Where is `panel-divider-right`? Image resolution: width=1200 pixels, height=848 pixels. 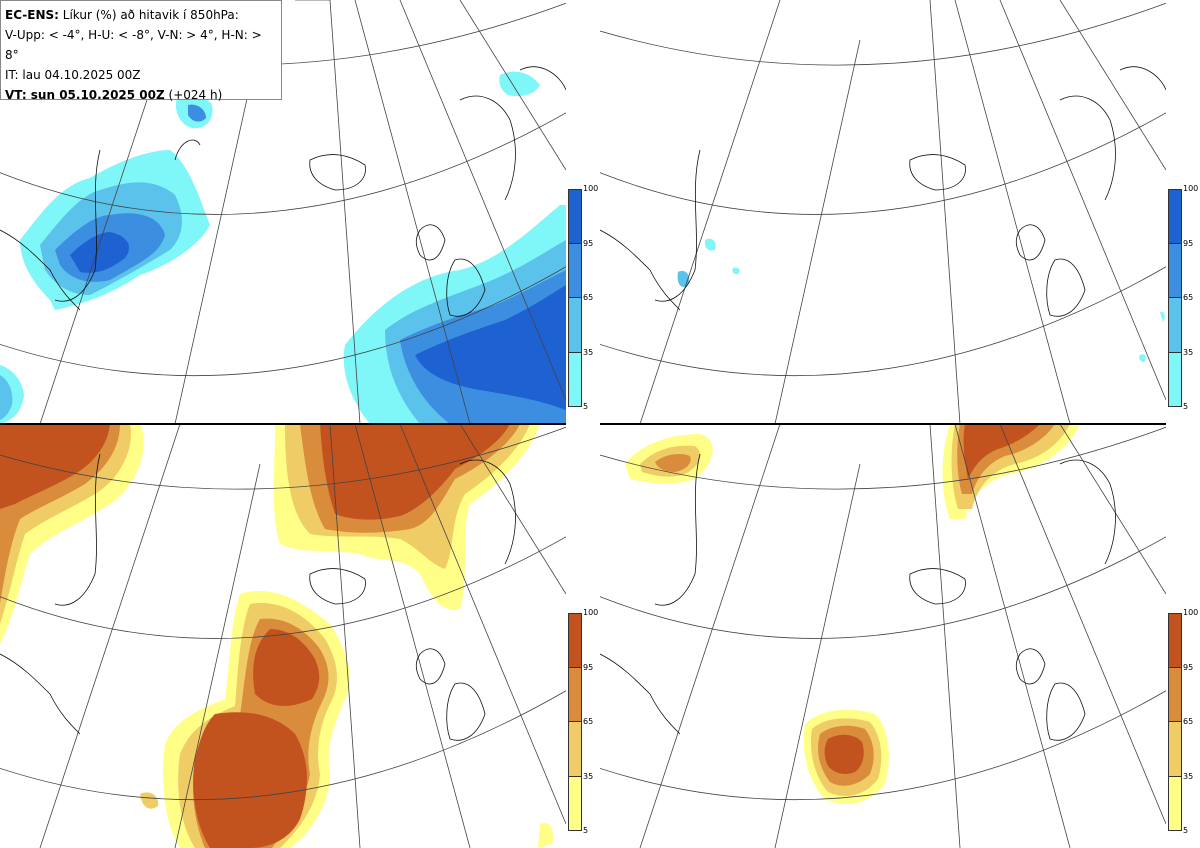 panel-divider-right is located at coordinates (883, 424).